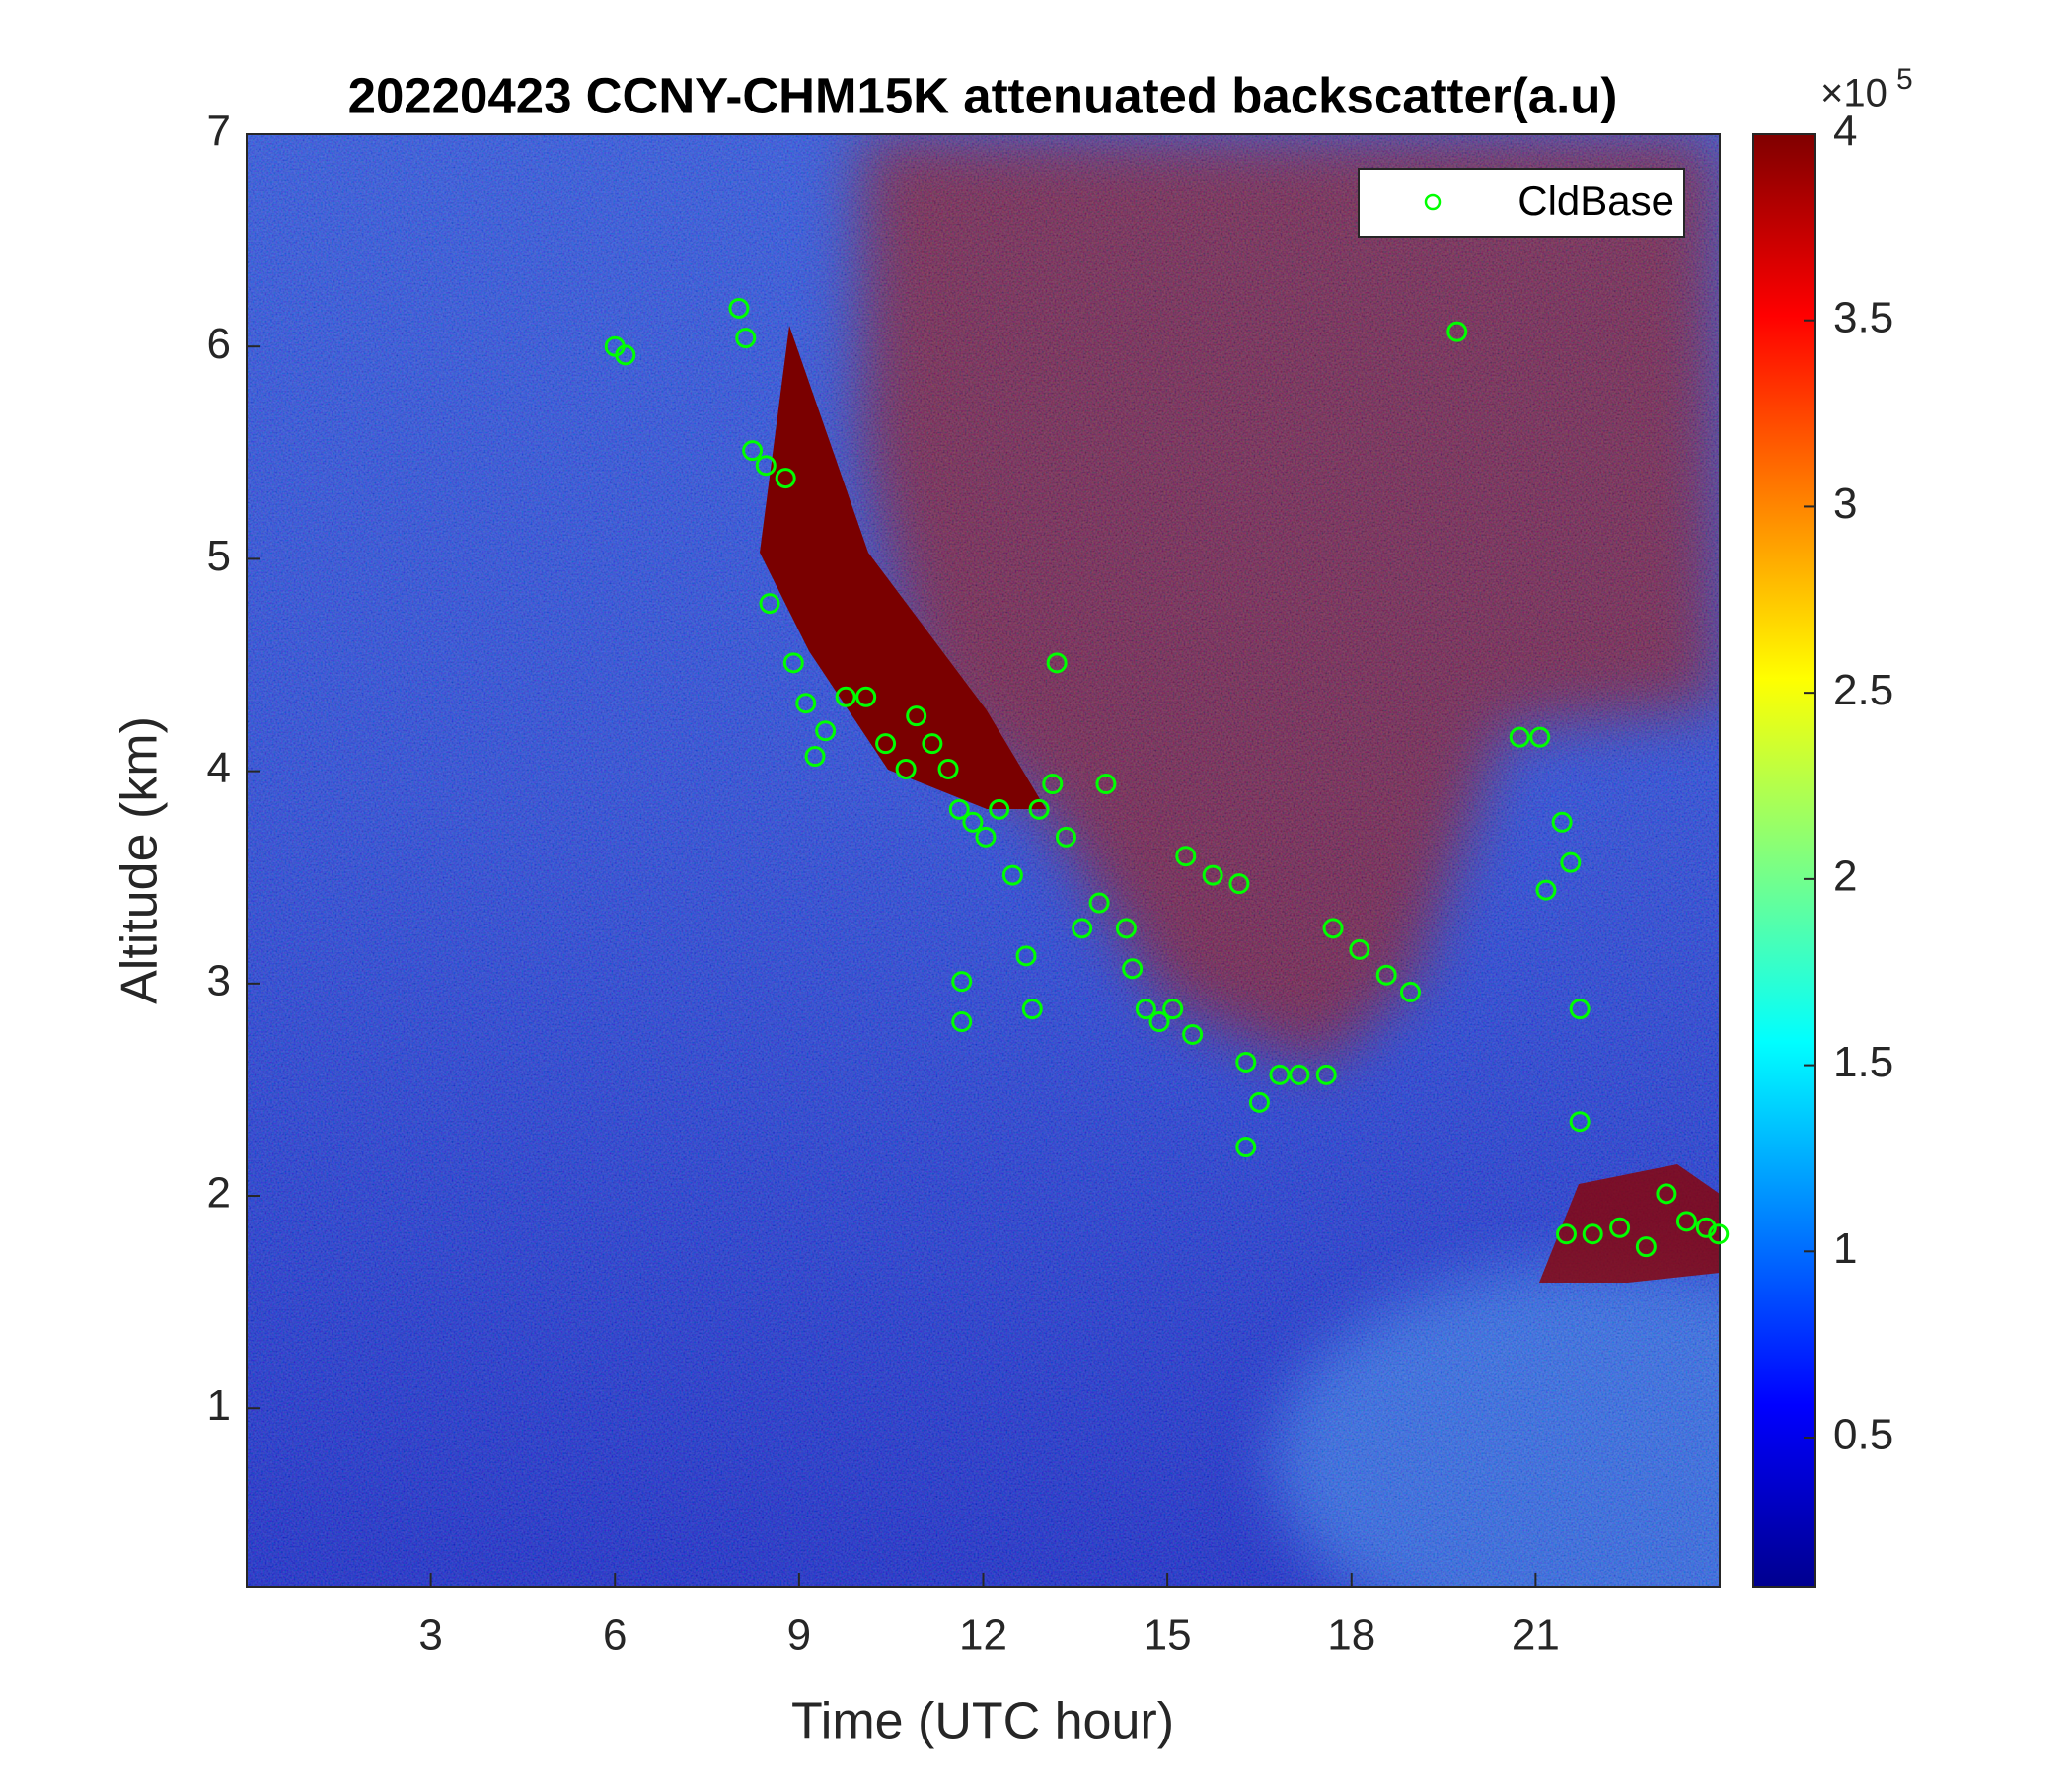 The image size is (2072, 1776). What do you see at coordinates (219, 1194) in the screenshot?
I see `y-tick-label: 2` at bounding box center [219, 1194].